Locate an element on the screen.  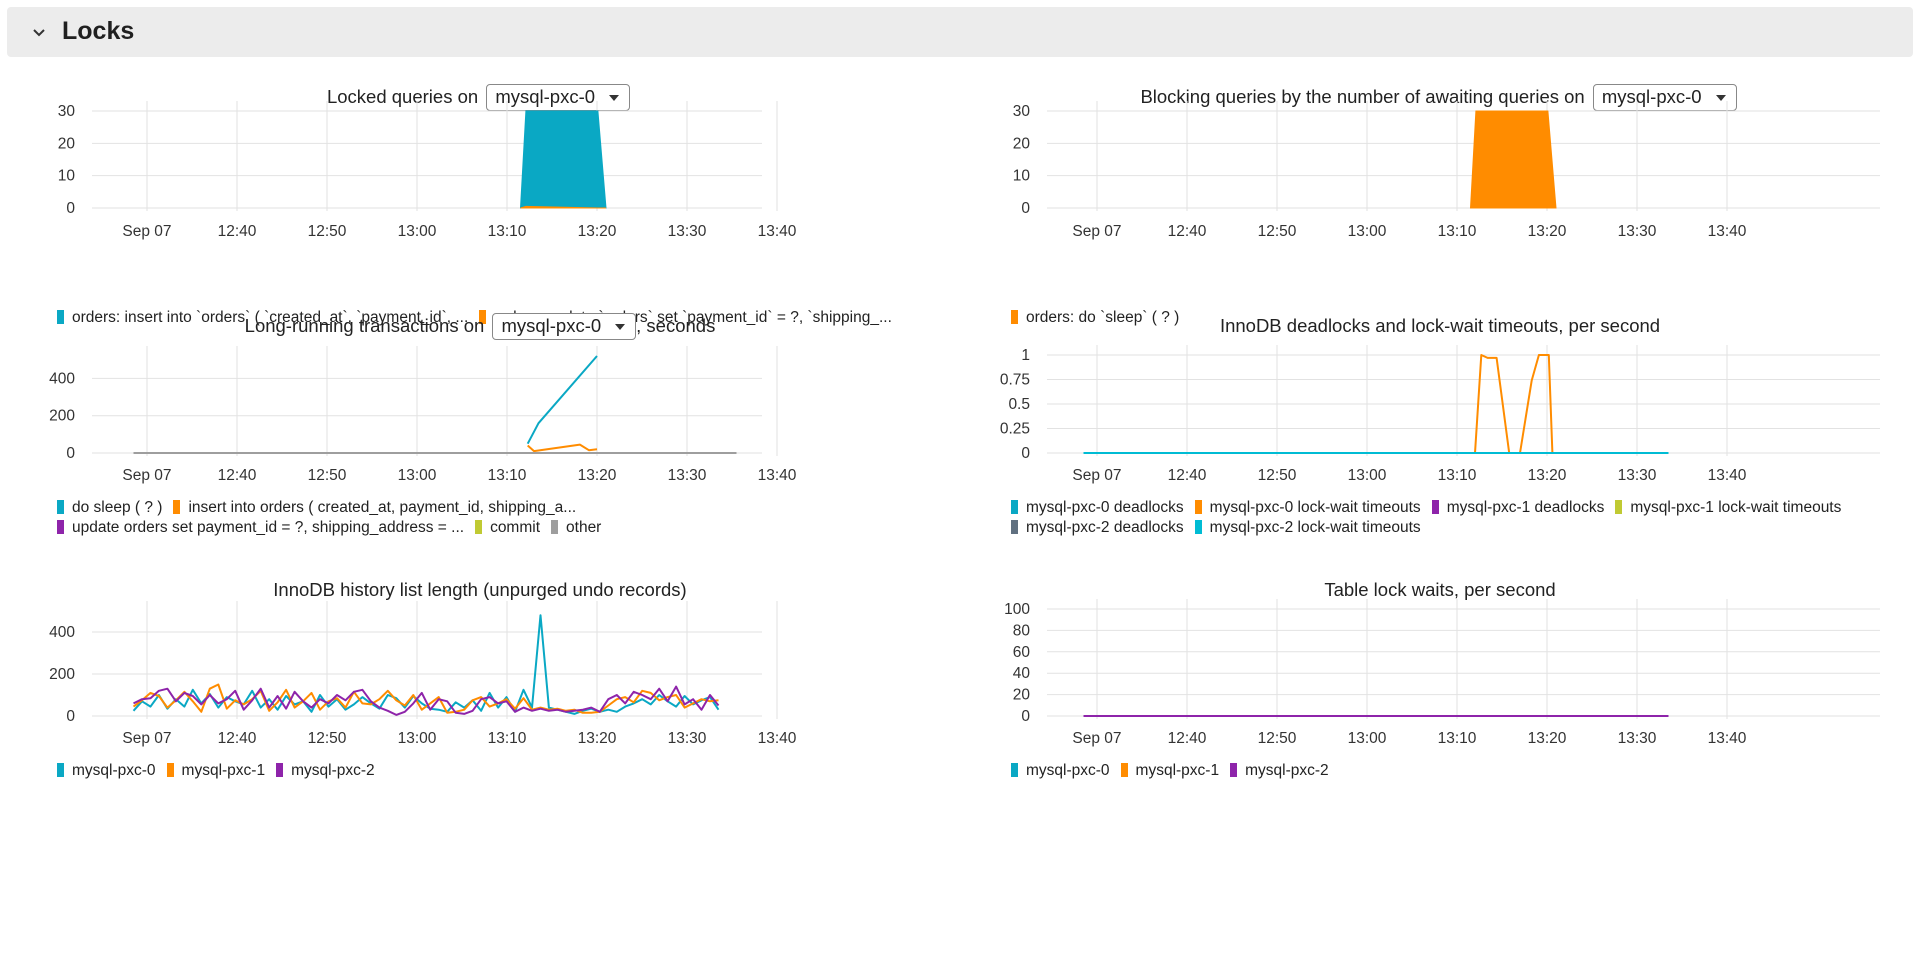
panel-title: Table lock waits, per second is located at coordinates (1440, 590).